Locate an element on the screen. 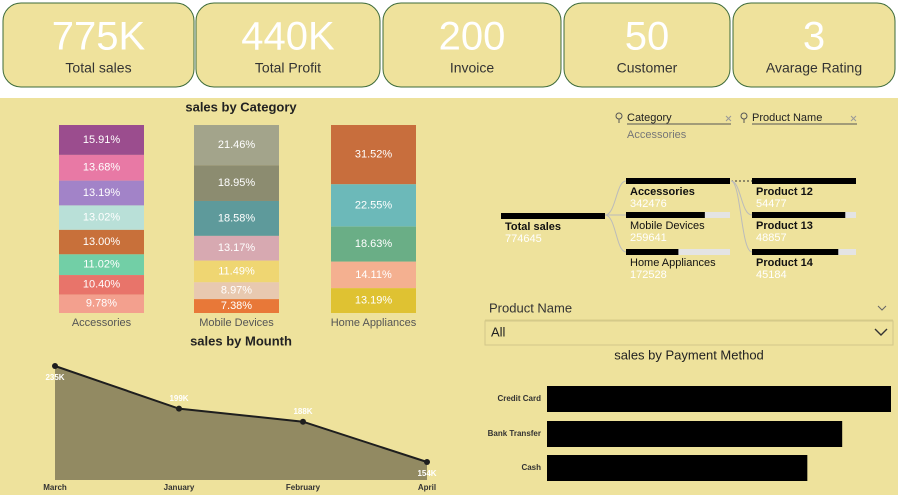 This screenshot has height=495, width=898. tree-node-value: 172528 is located at coordinates (648, 275).